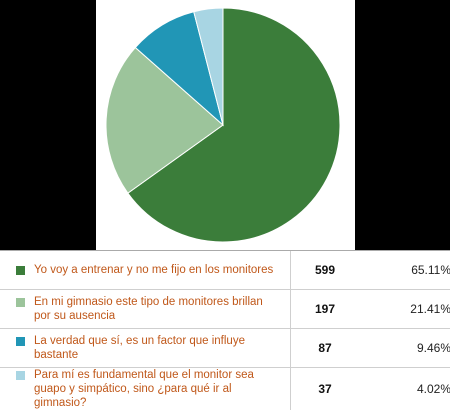 This screenshot has width=450, height=410. I want to click on vote-percent: 4.02%, so click(404, 389).